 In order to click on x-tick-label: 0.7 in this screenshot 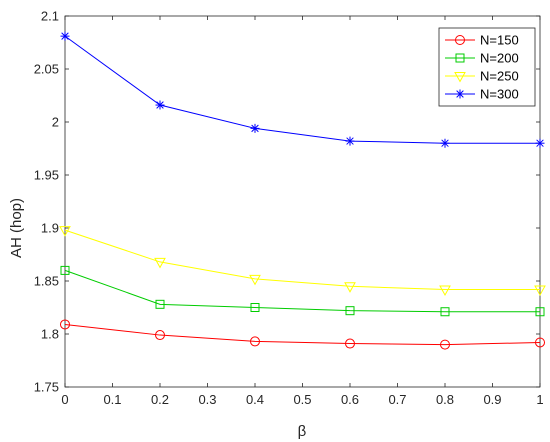, I will do `click(397, 399)`.